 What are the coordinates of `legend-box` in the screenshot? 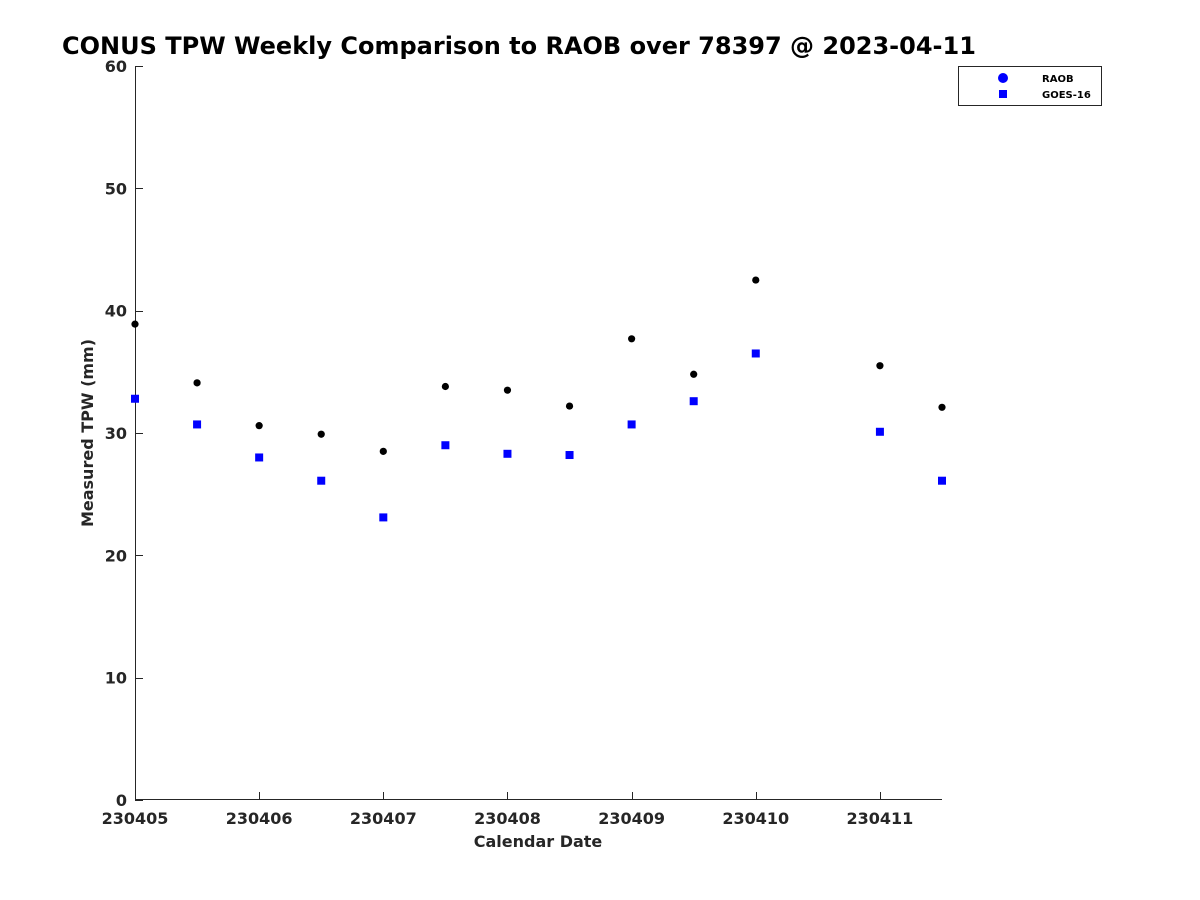 It's located at (1030, 86).